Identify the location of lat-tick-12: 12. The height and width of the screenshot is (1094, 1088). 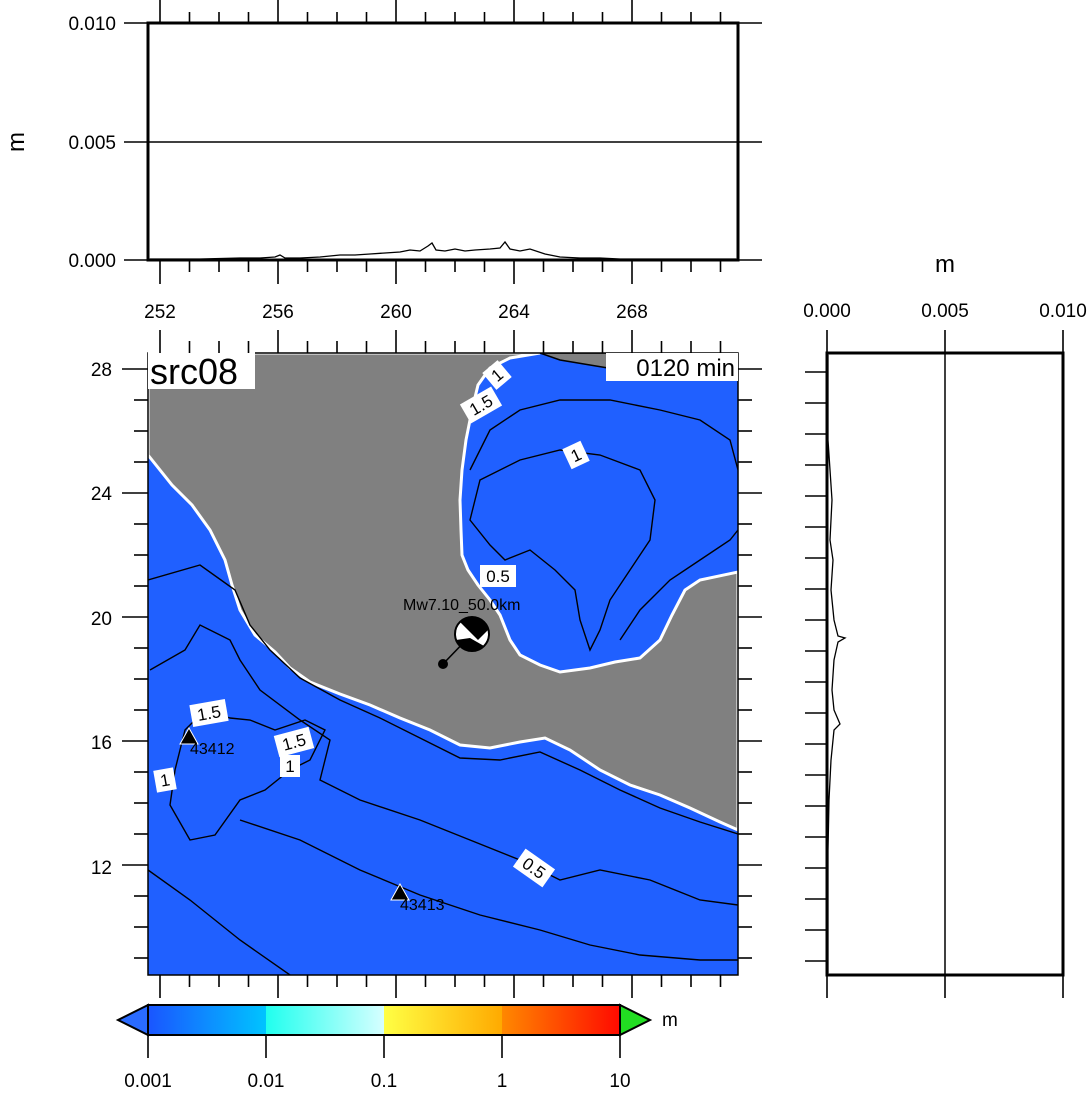
(101, 868).